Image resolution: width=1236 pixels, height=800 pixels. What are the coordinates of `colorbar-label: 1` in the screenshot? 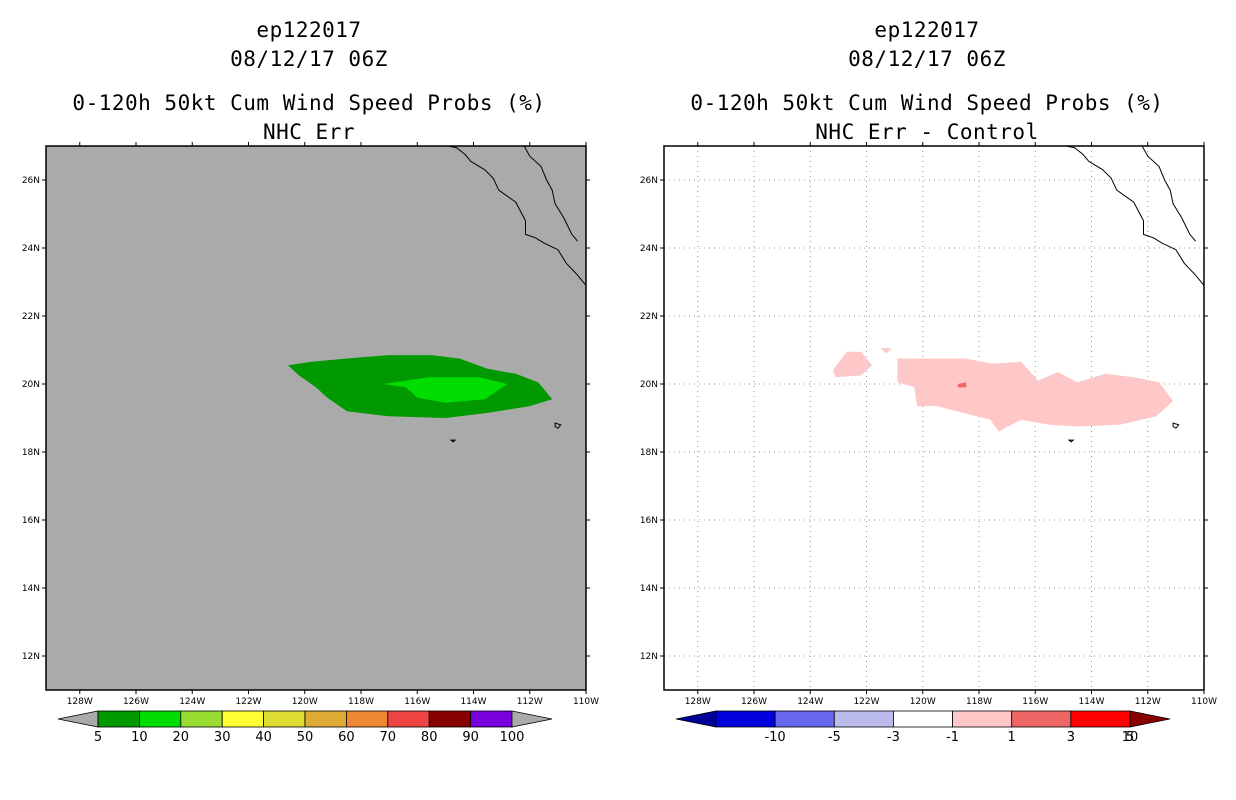 It's located at (1012, 737).